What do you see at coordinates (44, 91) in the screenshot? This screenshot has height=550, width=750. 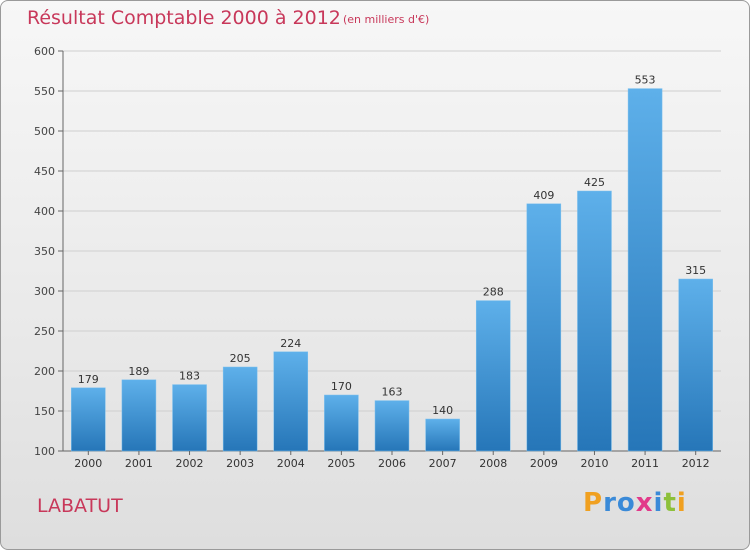 I see `y-tick-label: 550` at bounding box center [44, 91].